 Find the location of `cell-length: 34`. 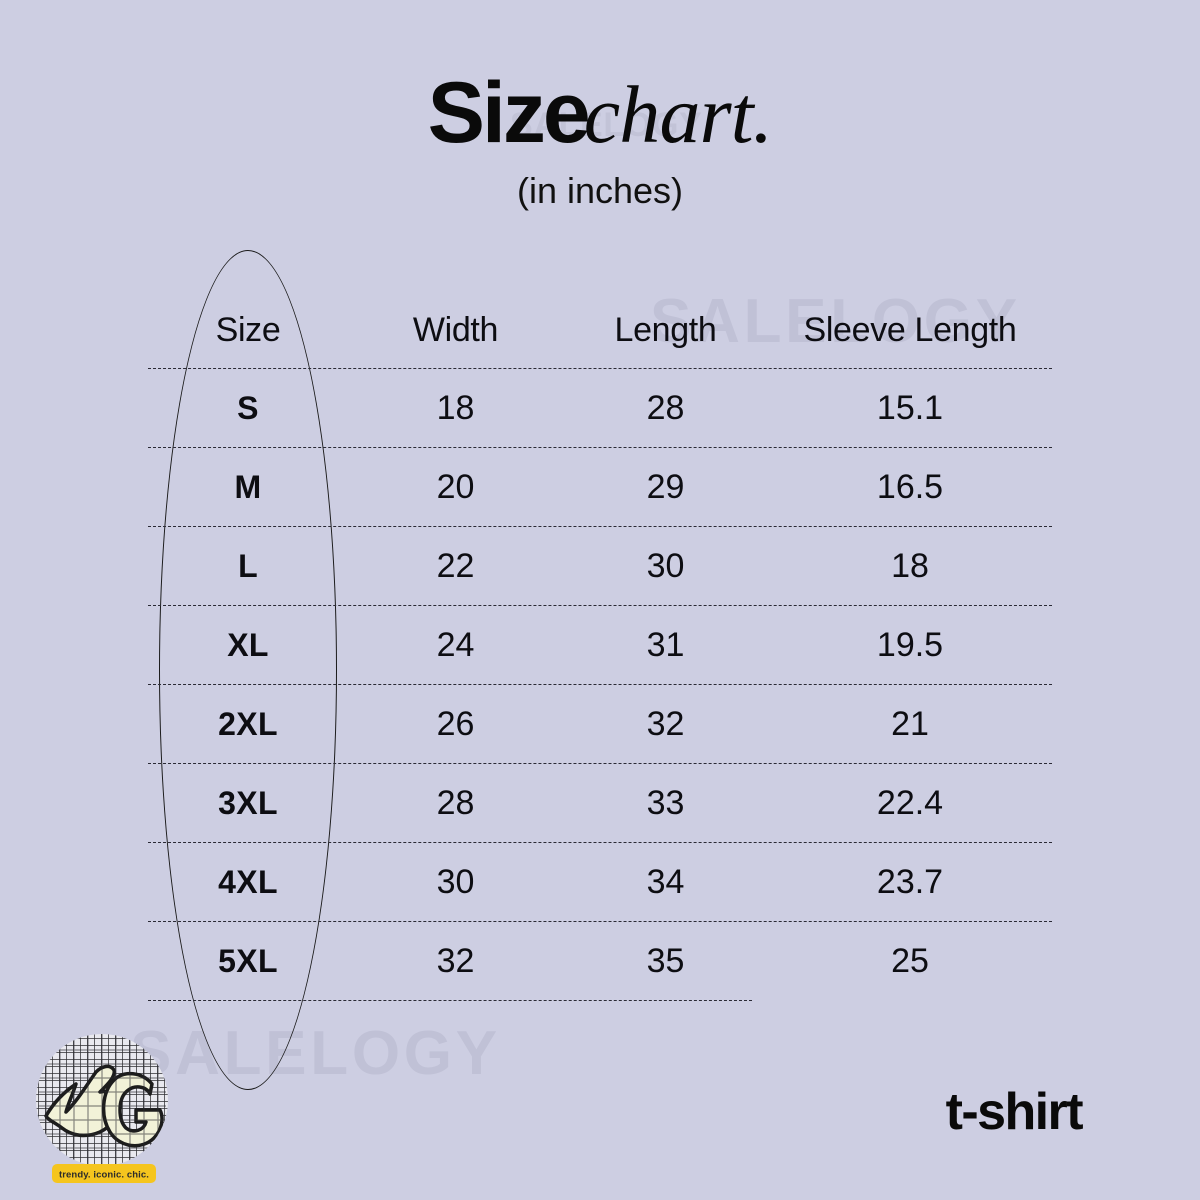

cell-length: 34 is located at coordinates (665, 881).